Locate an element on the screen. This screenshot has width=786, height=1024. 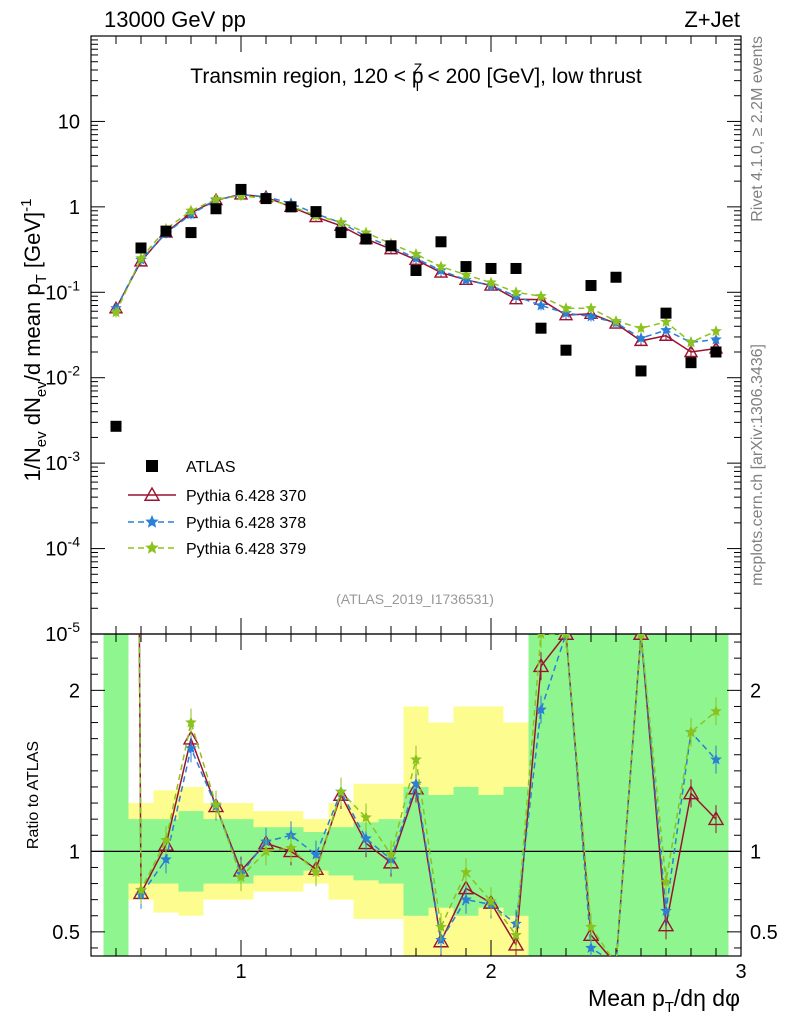
main-y-label: 1/Nev dNev/d mean pT [GeV]-1 is located at coordinates (34, 340).